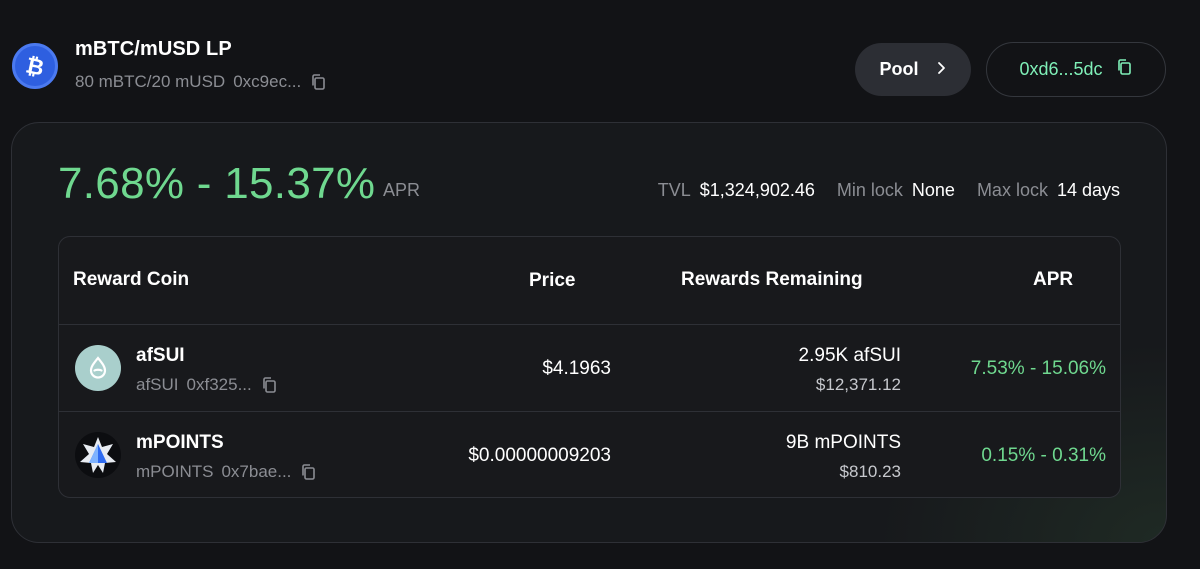  What do you see at coordinates (772, 279) in the screenshot?
I see `column-header-rewards-remaining: Rewards Remaining` at bounding box center [772, 279].